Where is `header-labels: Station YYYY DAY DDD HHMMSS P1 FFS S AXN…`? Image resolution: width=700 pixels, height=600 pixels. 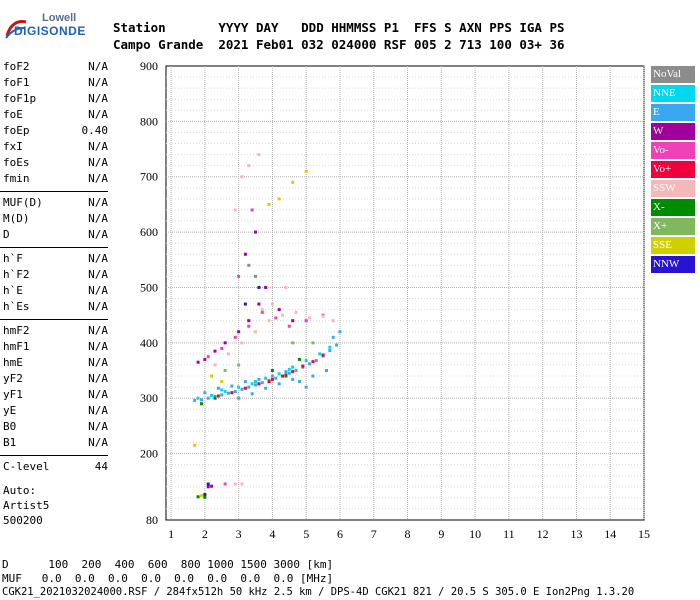
header-labels: Station YYYY DAY DDD HHMMSS P1 FFS S AXN… is located at coordinates (339, 27).